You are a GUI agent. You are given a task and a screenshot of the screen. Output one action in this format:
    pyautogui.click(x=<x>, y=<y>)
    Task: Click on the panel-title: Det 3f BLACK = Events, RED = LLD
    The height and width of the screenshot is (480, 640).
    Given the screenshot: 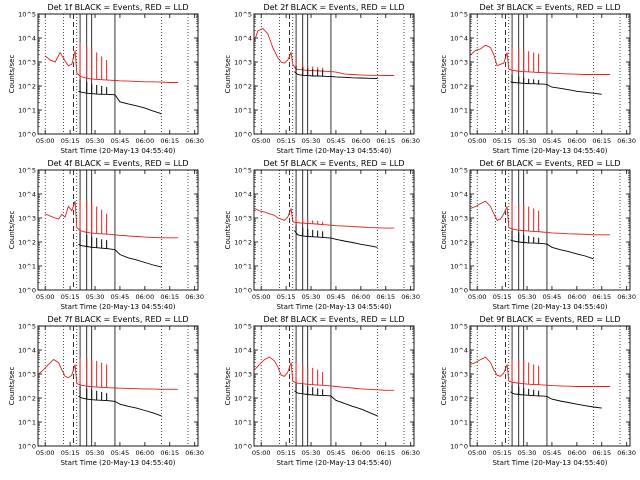 What is the action you would take?
    pyautogui.click(x=549, y=7)
    